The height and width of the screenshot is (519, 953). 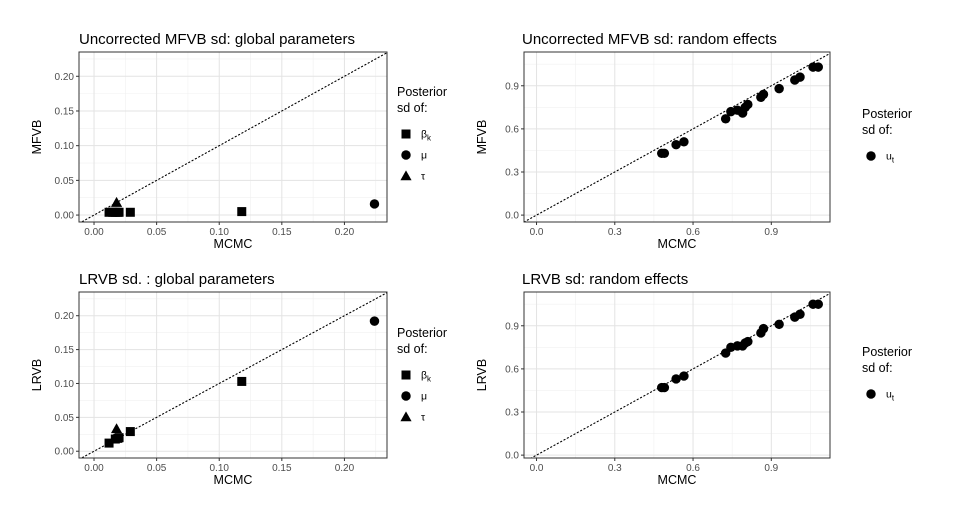 What do you see at coordinates (426, 377) in the screenshot?
I see `legend-label: βk` at bounding box center [426, 377].